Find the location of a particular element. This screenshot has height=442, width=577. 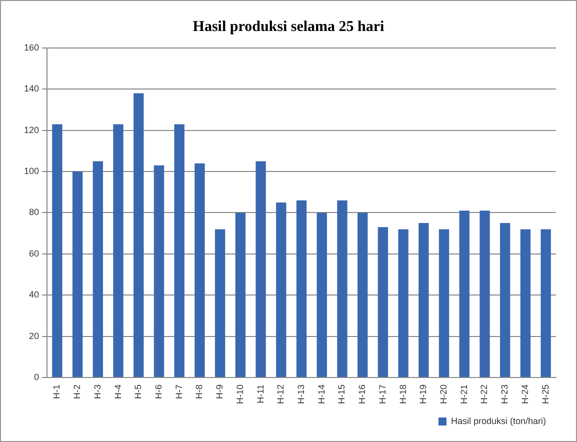

y-tick-label: 20 is located at coordinates (34, 335).